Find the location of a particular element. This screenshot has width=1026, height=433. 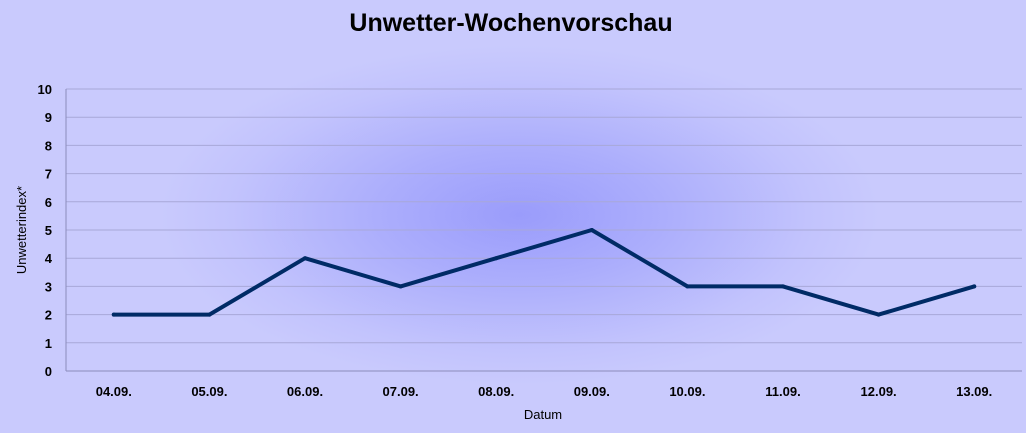

y-tick-label: 1 is located at coordinates (48, 343).